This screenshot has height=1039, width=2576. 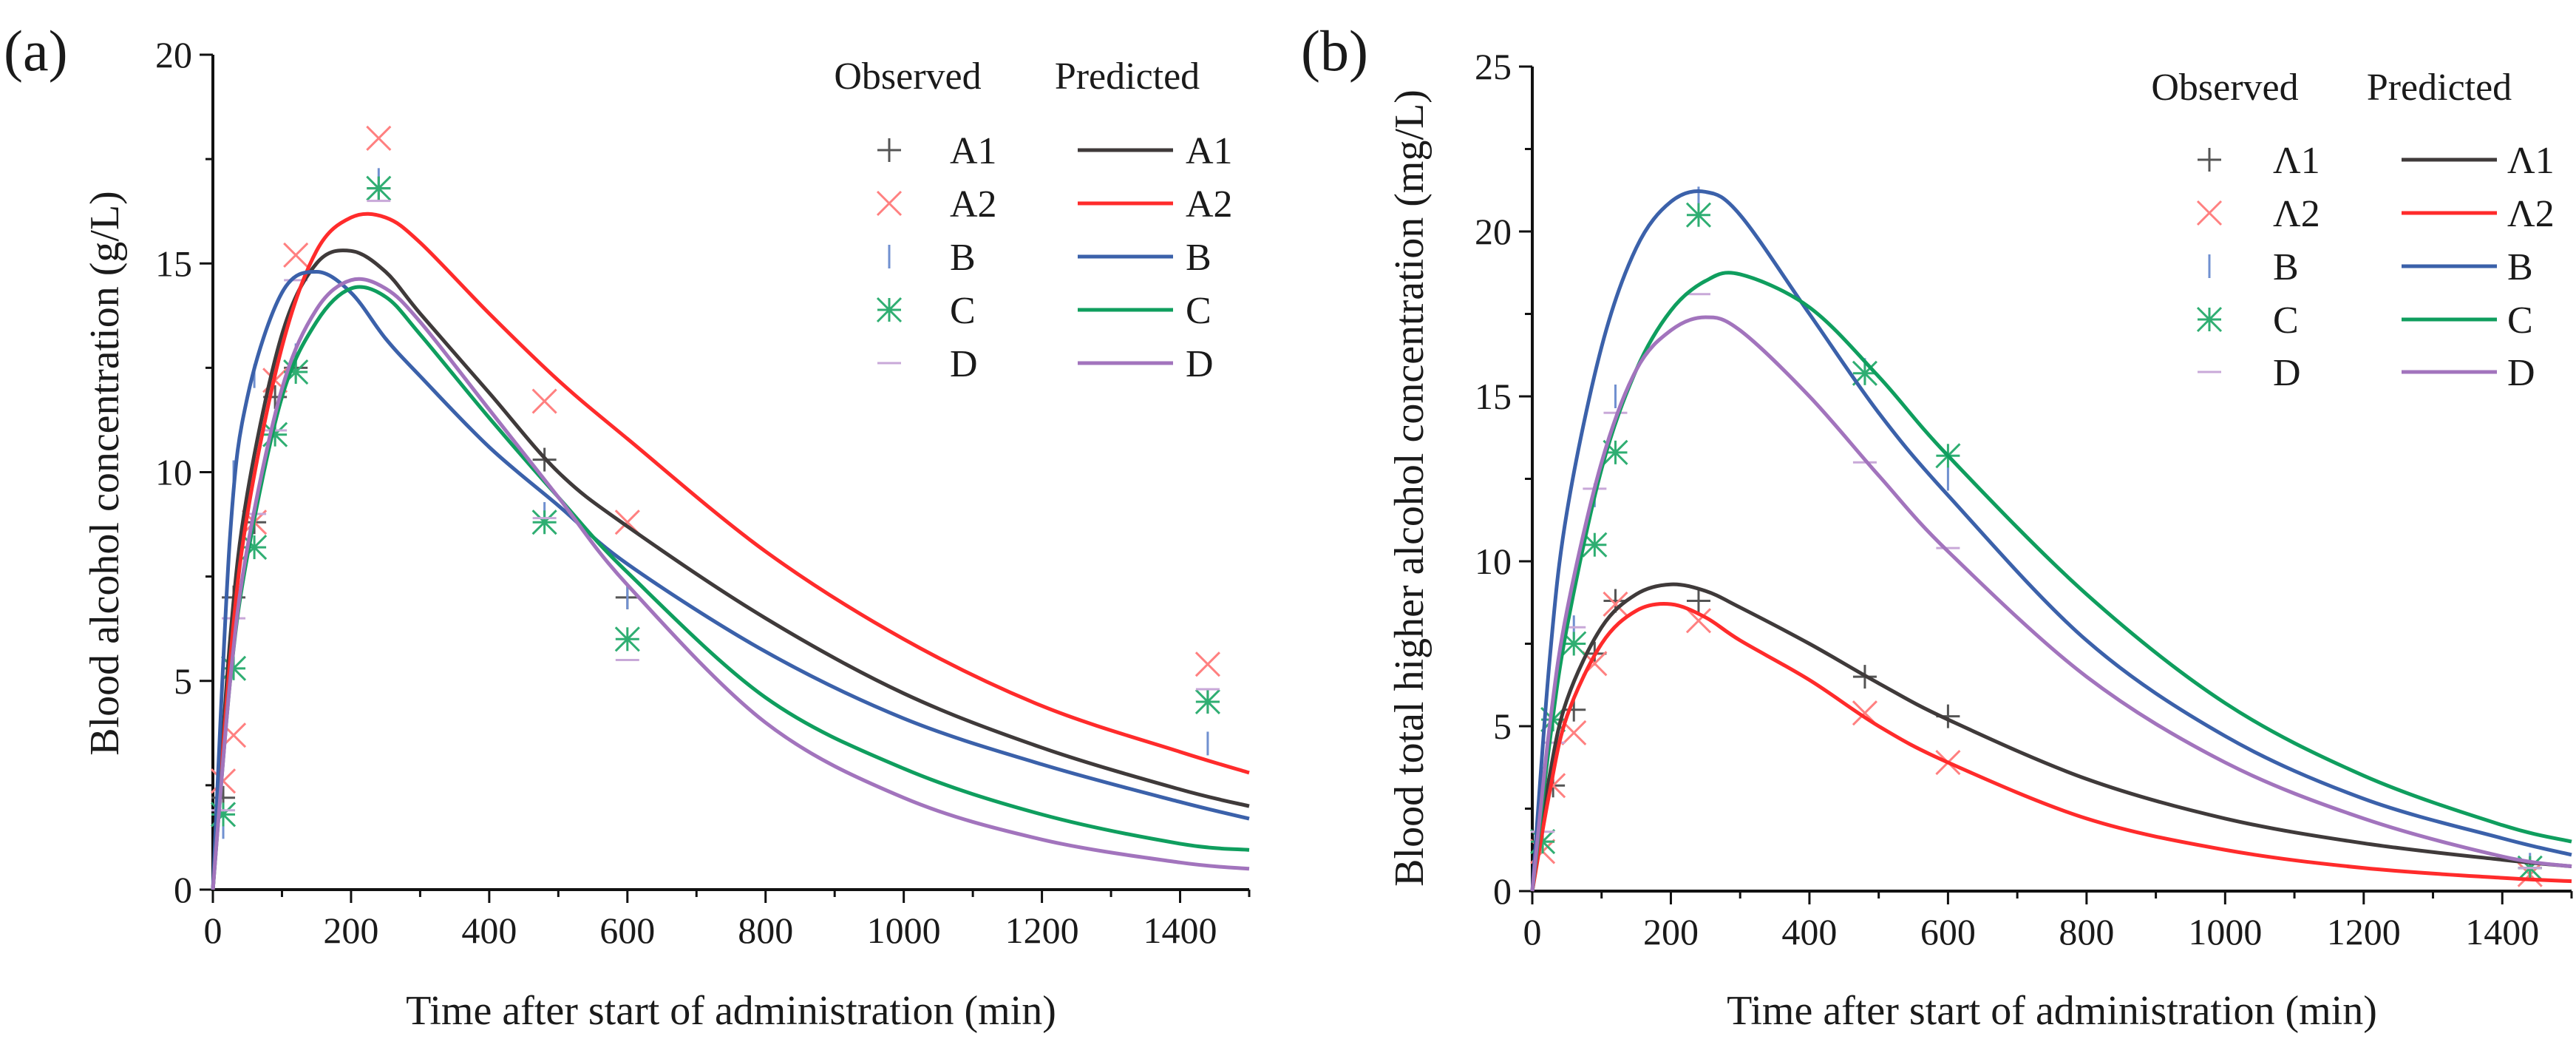 I want to click on y-tick-label: 10, so click(x=1493, y=561).